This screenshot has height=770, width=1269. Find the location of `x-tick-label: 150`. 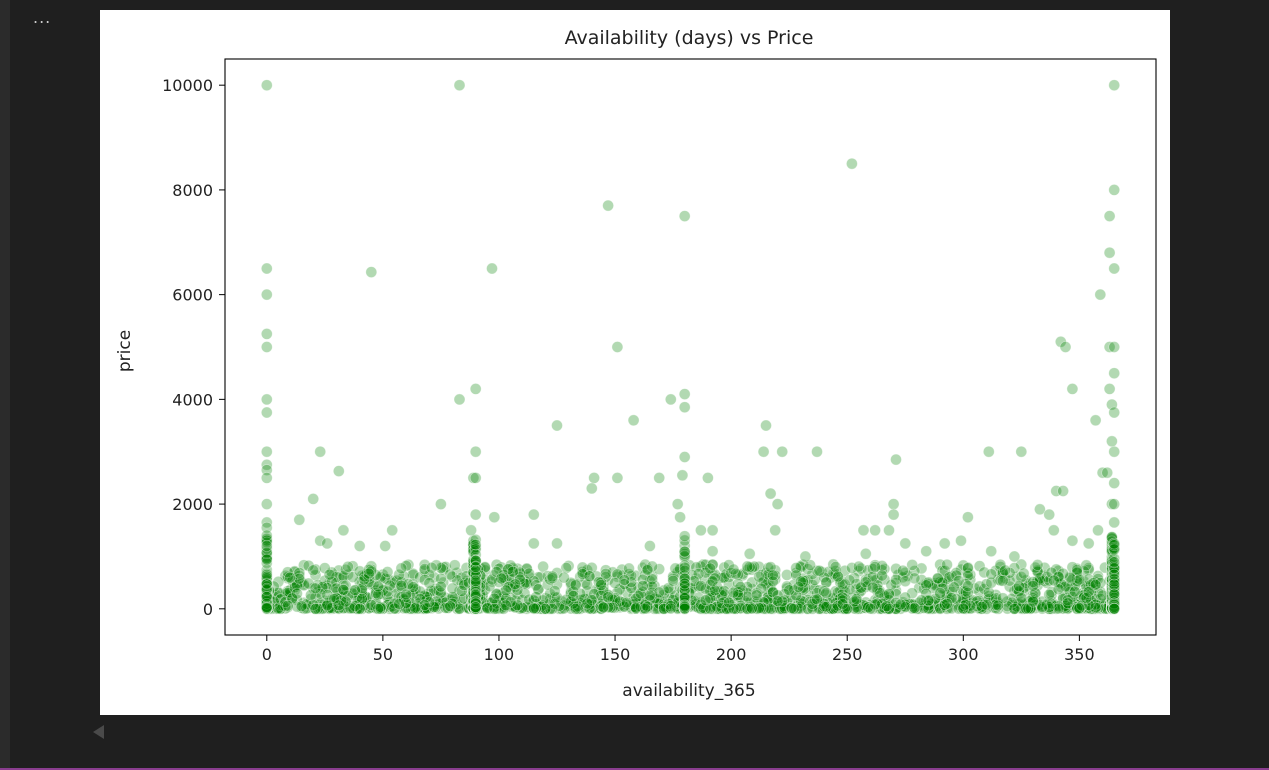

x-tick-label: 150 is located at coordinates (615, 654).